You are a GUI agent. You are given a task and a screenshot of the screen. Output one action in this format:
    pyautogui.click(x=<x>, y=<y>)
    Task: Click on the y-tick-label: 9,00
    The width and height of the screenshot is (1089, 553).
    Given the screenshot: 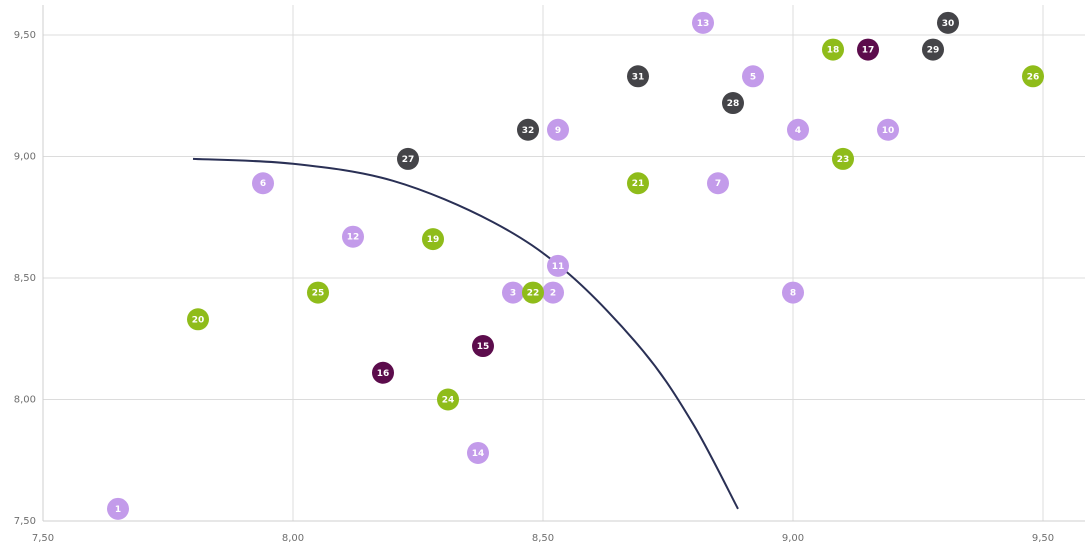 What is the action you would take?
    pyautogui.click(x=25, y=157)
    